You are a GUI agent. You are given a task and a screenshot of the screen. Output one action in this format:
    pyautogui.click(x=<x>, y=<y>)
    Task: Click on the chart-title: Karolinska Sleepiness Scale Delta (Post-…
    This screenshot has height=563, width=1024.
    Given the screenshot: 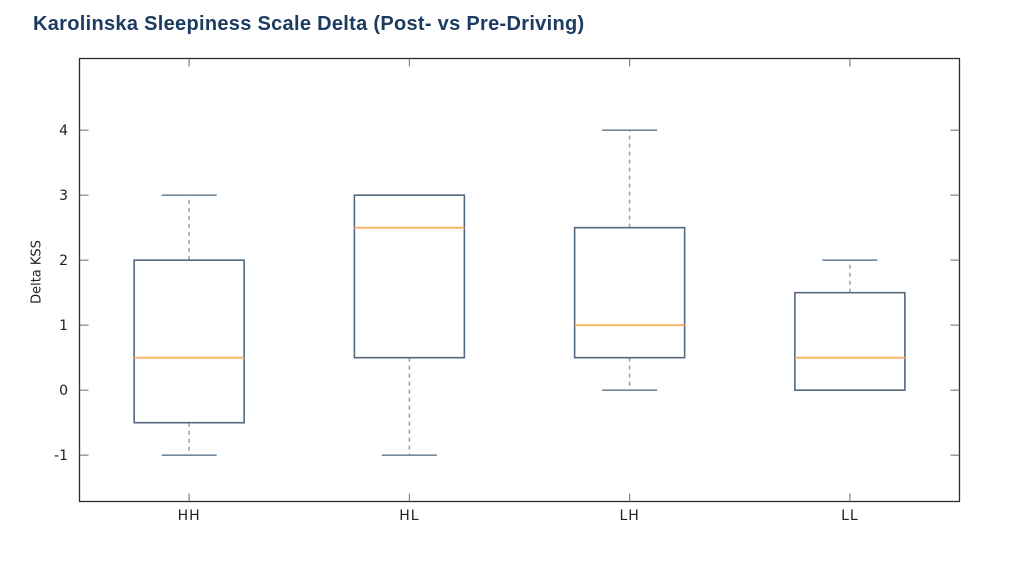 What is the action you would take?
    pyautogui.click(x=309, y=24)
    